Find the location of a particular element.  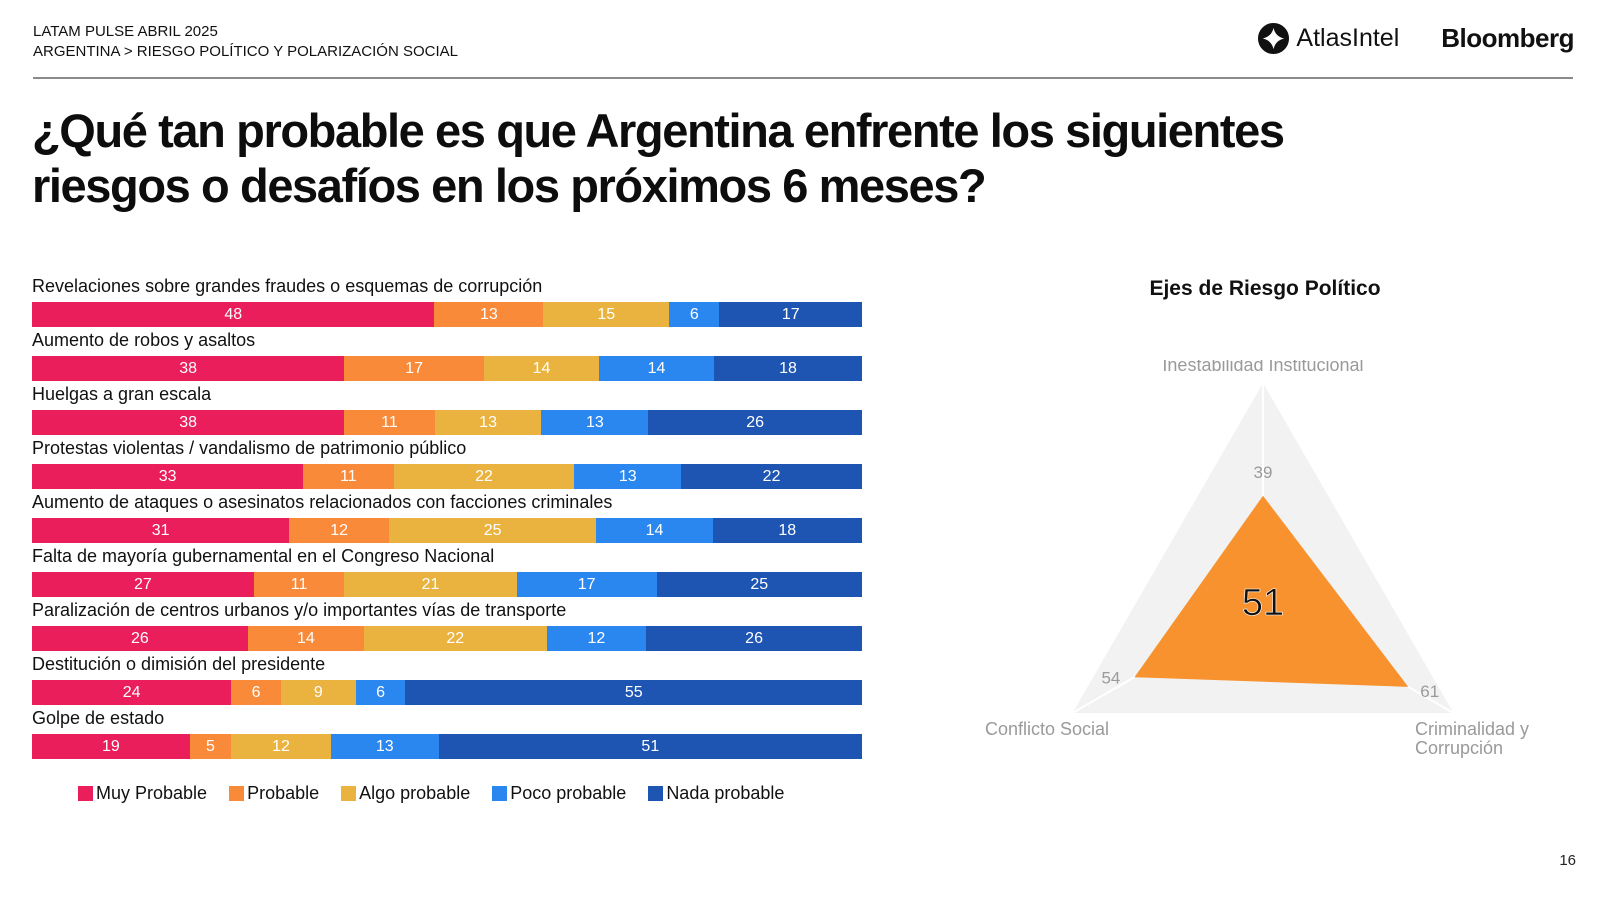

radar-value-label: 61 is located at coordinates (1429, 691).